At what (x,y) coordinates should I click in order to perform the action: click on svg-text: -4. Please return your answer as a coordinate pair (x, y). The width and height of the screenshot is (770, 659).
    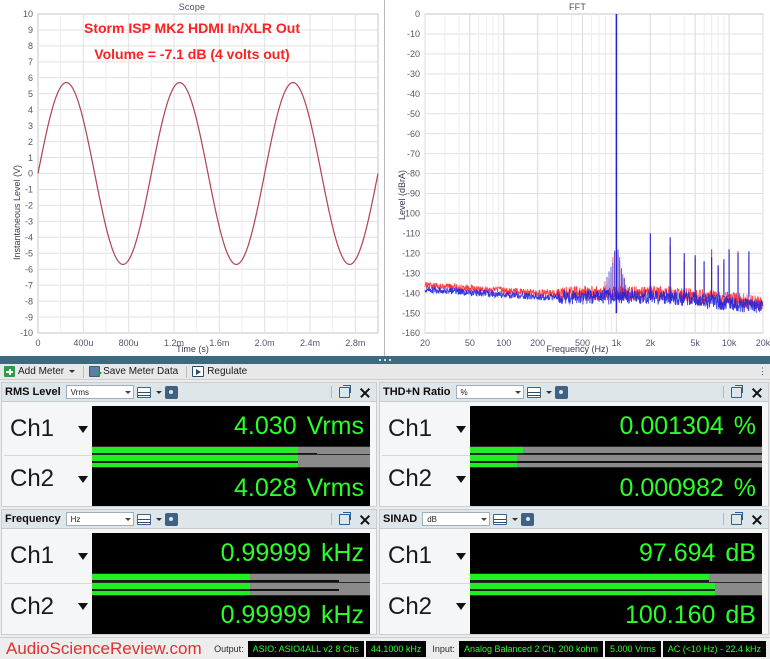
    Looking at the image, I should click on (29, 238).